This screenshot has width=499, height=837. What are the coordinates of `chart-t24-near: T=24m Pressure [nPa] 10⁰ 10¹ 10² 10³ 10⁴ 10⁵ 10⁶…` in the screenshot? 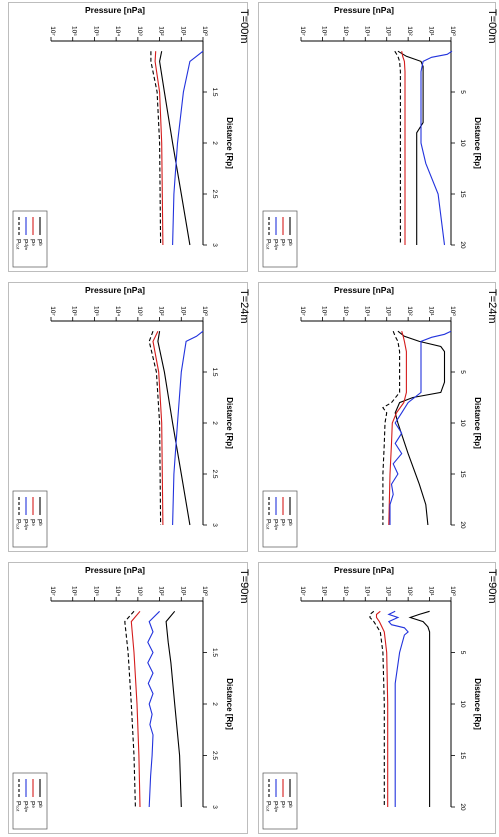 It's located at (130, 416).